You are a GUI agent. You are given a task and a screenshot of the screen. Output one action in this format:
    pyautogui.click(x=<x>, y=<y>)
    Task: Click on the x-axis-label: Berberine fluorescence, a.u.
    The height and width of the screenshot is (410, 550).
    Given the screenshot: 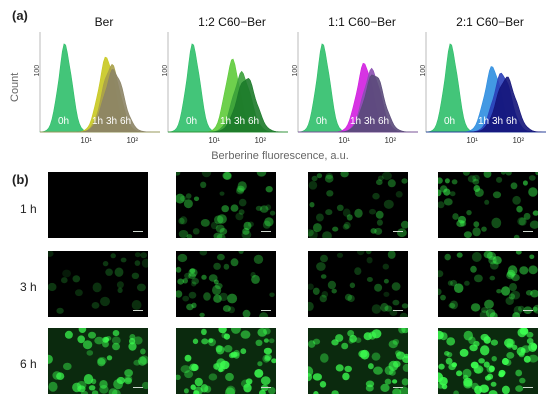 What is the action you would take?
    pyautogui.click(x=280, y=156)
    